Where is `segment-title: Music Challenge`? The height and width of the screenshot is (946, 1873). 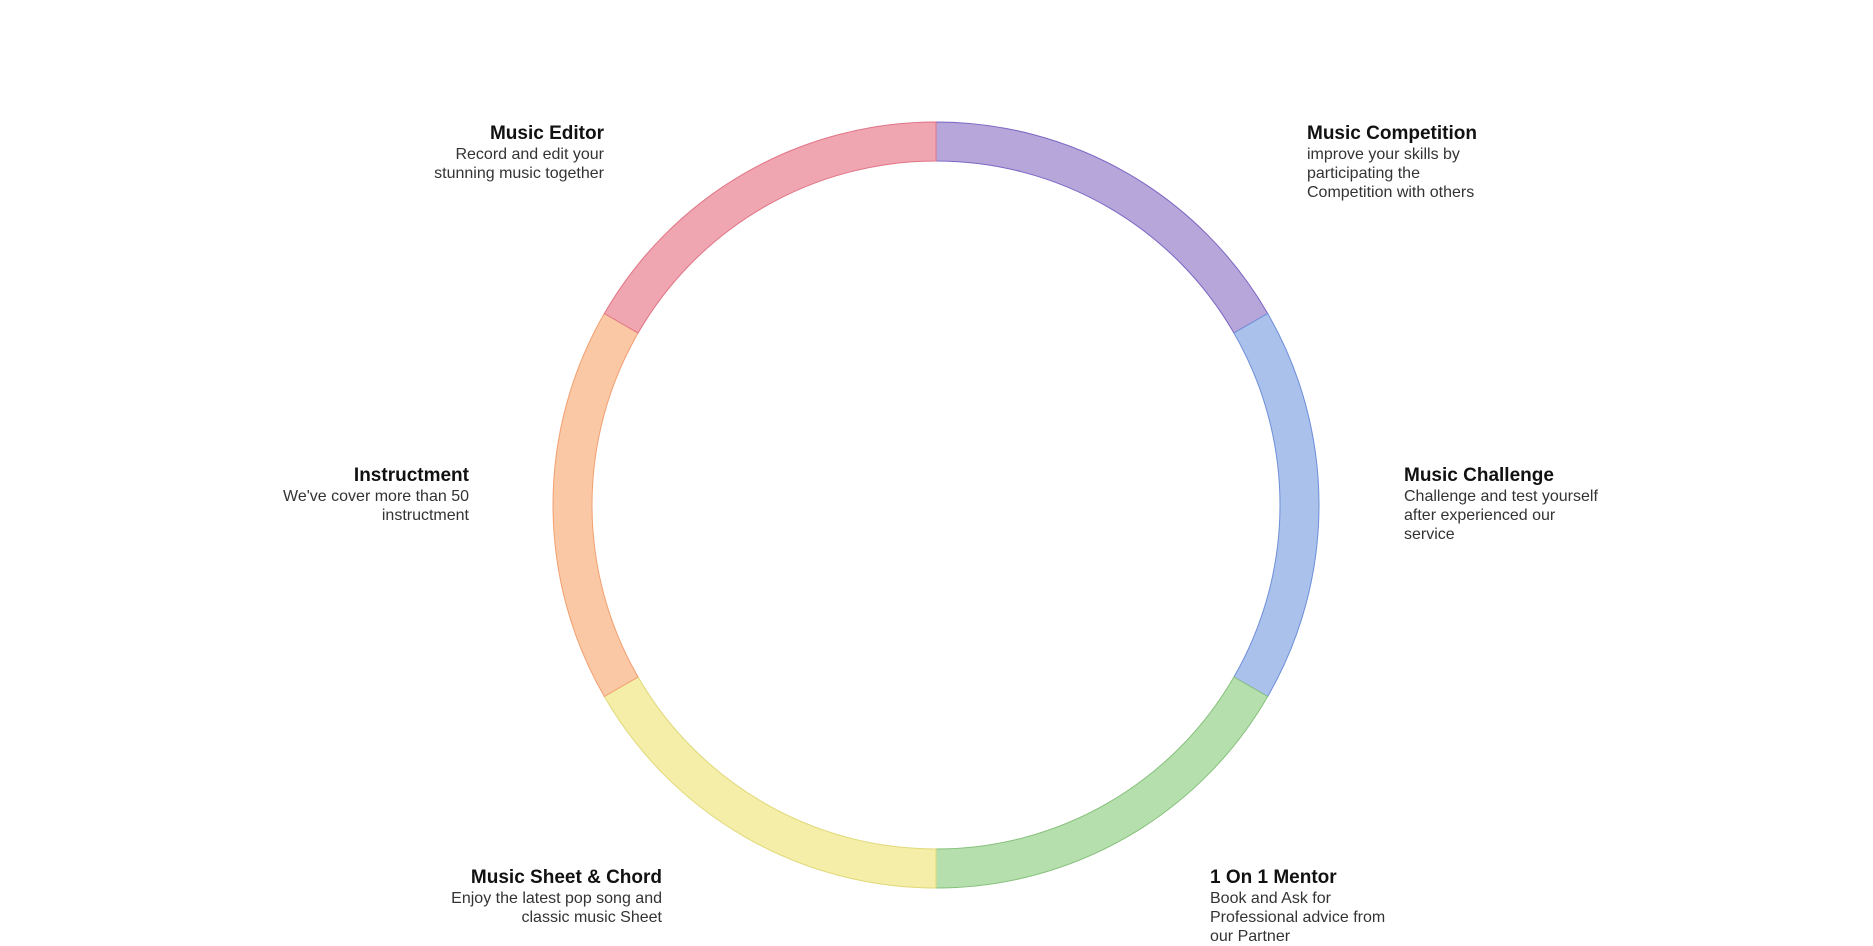
segment-title: Music Challenge is located at coordinates (1479, 475).